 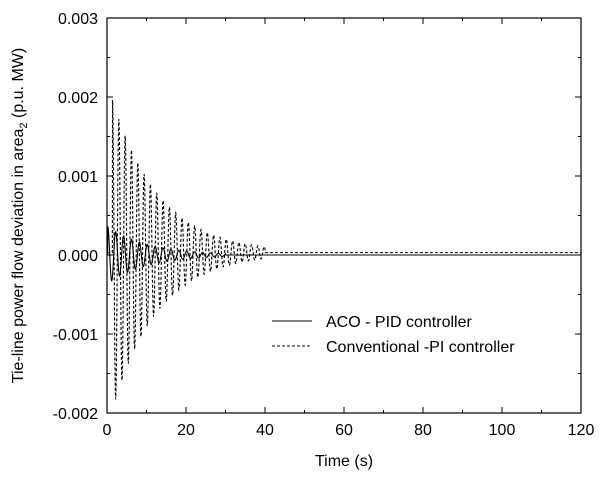 I want to click on x-tick-label: 120, so click(x=581, y=430).